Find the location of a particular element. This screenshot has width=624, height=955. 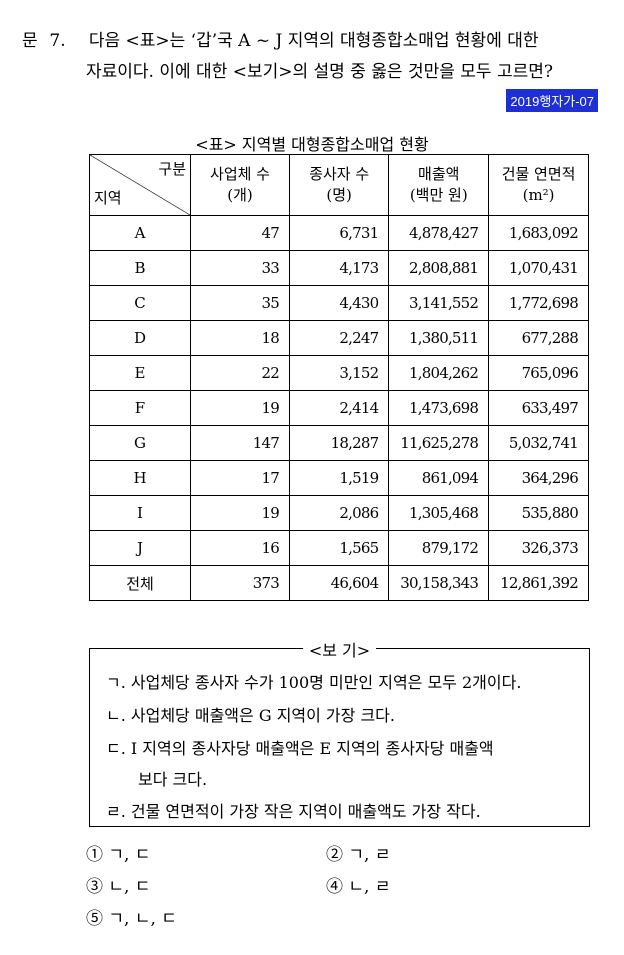

region-cell: B is located at coordinates (140, 268).